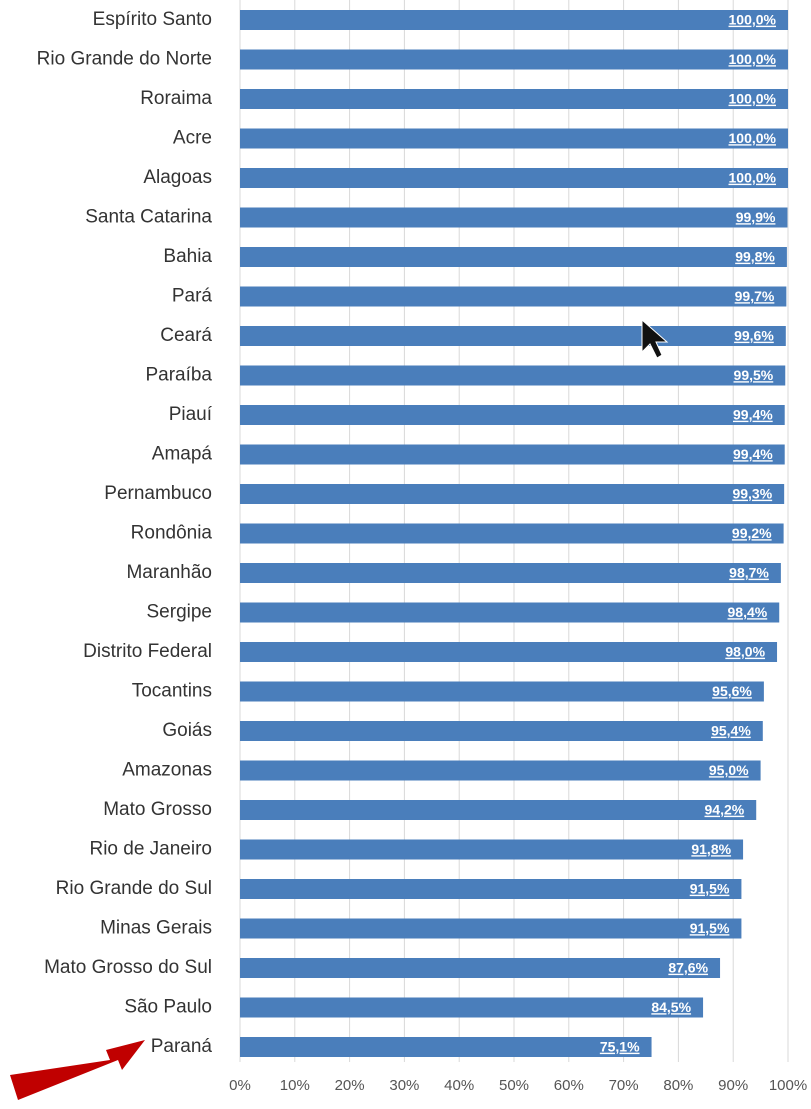  I want to click on category-label: Santa Catarina, so click(148, 217).